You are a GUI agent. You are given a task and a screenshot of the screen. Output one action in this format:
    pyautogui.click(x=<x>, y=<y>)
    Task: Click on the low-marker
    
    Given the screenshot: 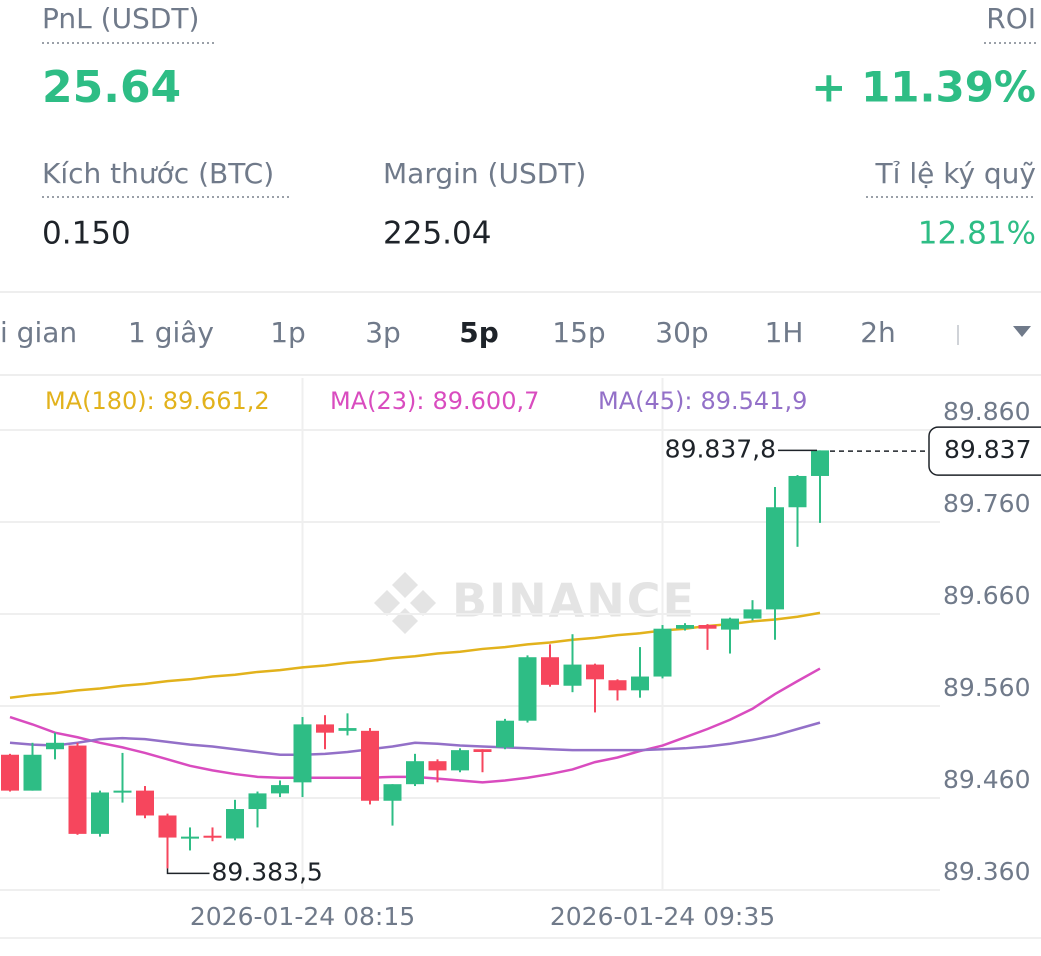 What is the action you would take?
    pyautogui.click(x=188, y=871)
    